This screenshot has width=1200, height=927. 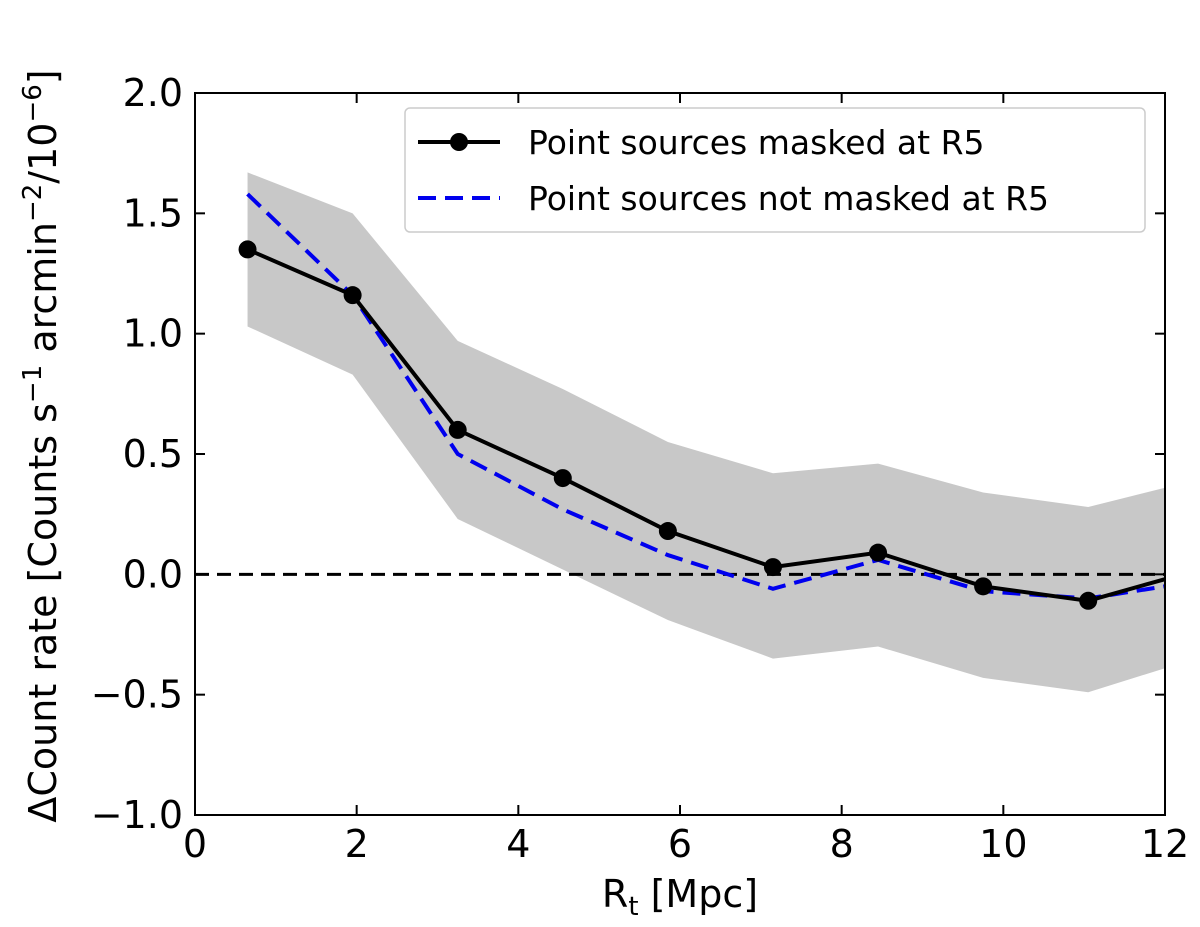 I want to click on legend-box, so click(x=775, y=170).